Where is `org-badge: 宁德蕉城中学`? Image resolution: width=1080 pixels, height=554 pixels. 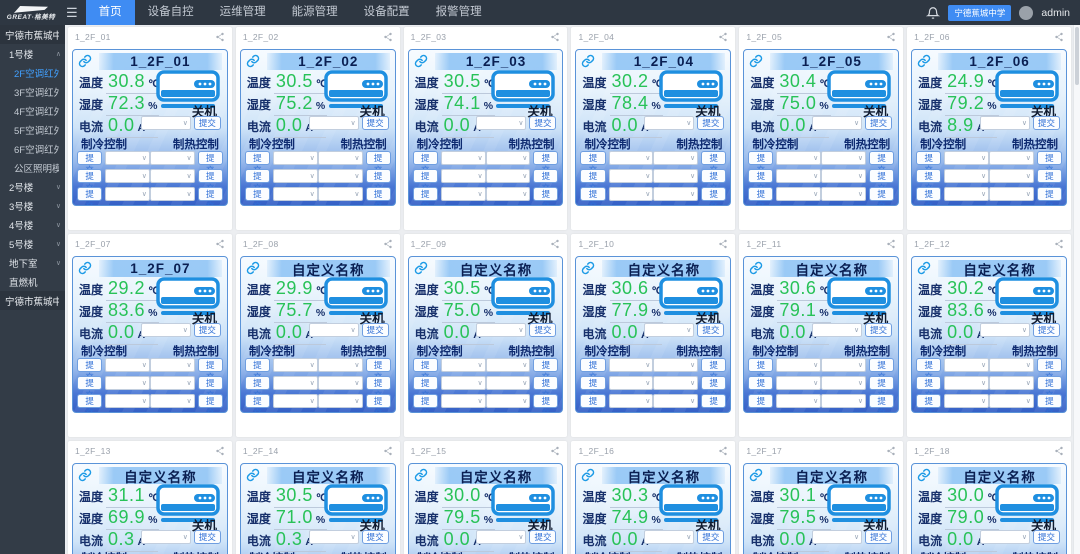 org-badge: 宁德蕉城中学 is located at coordinates (980, 12).